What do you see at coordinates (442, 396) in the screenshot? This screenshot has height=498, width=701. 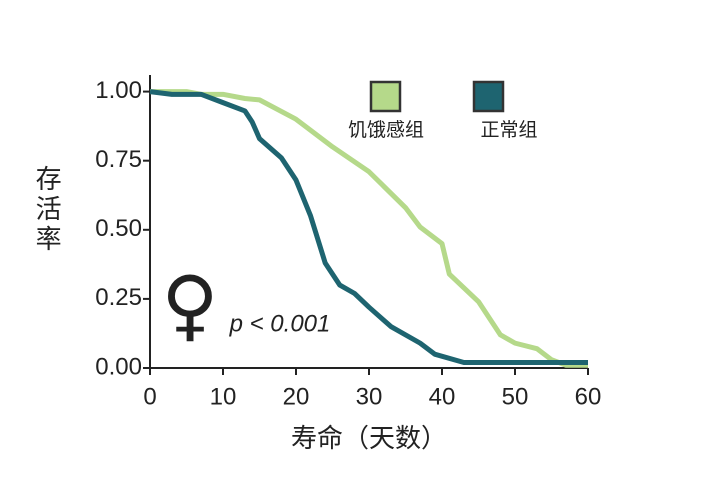 I see `x-tick-label: 40` at bounding box center [442, 396].